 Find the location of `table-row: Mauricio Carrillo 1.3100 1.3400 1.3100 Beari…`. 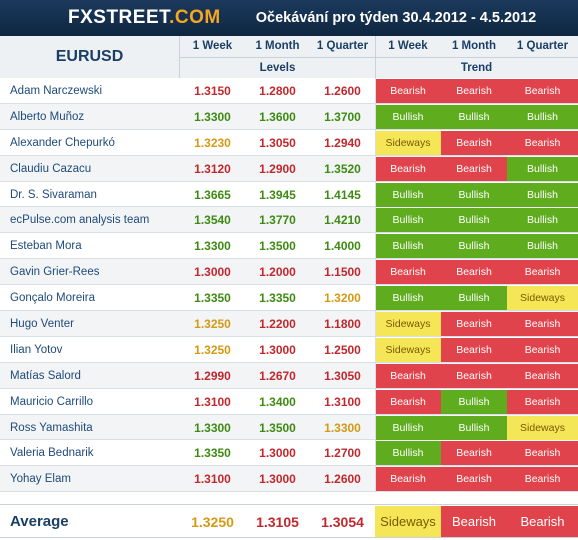

table-row: Mauricio Carrillo 1.3100 1.3400 1.3100 Beari… is located at coordinates (289, 402).